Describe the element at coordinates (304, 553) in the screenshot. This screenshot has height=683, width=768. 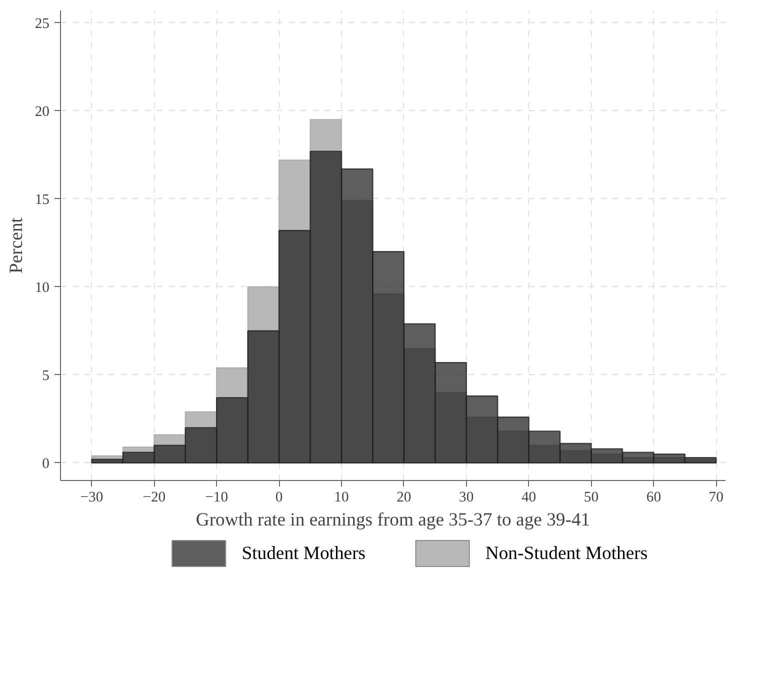
I see `legend-label: Student Mothers` at that location.